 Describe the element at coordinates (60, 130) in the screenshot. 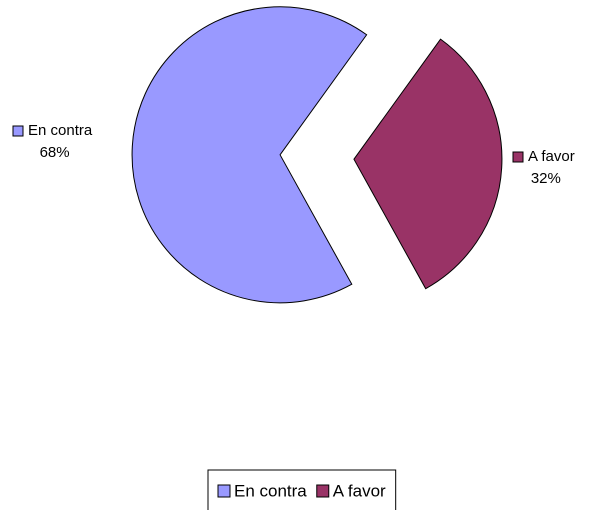

I see `data-label-name: En contra` at that location.